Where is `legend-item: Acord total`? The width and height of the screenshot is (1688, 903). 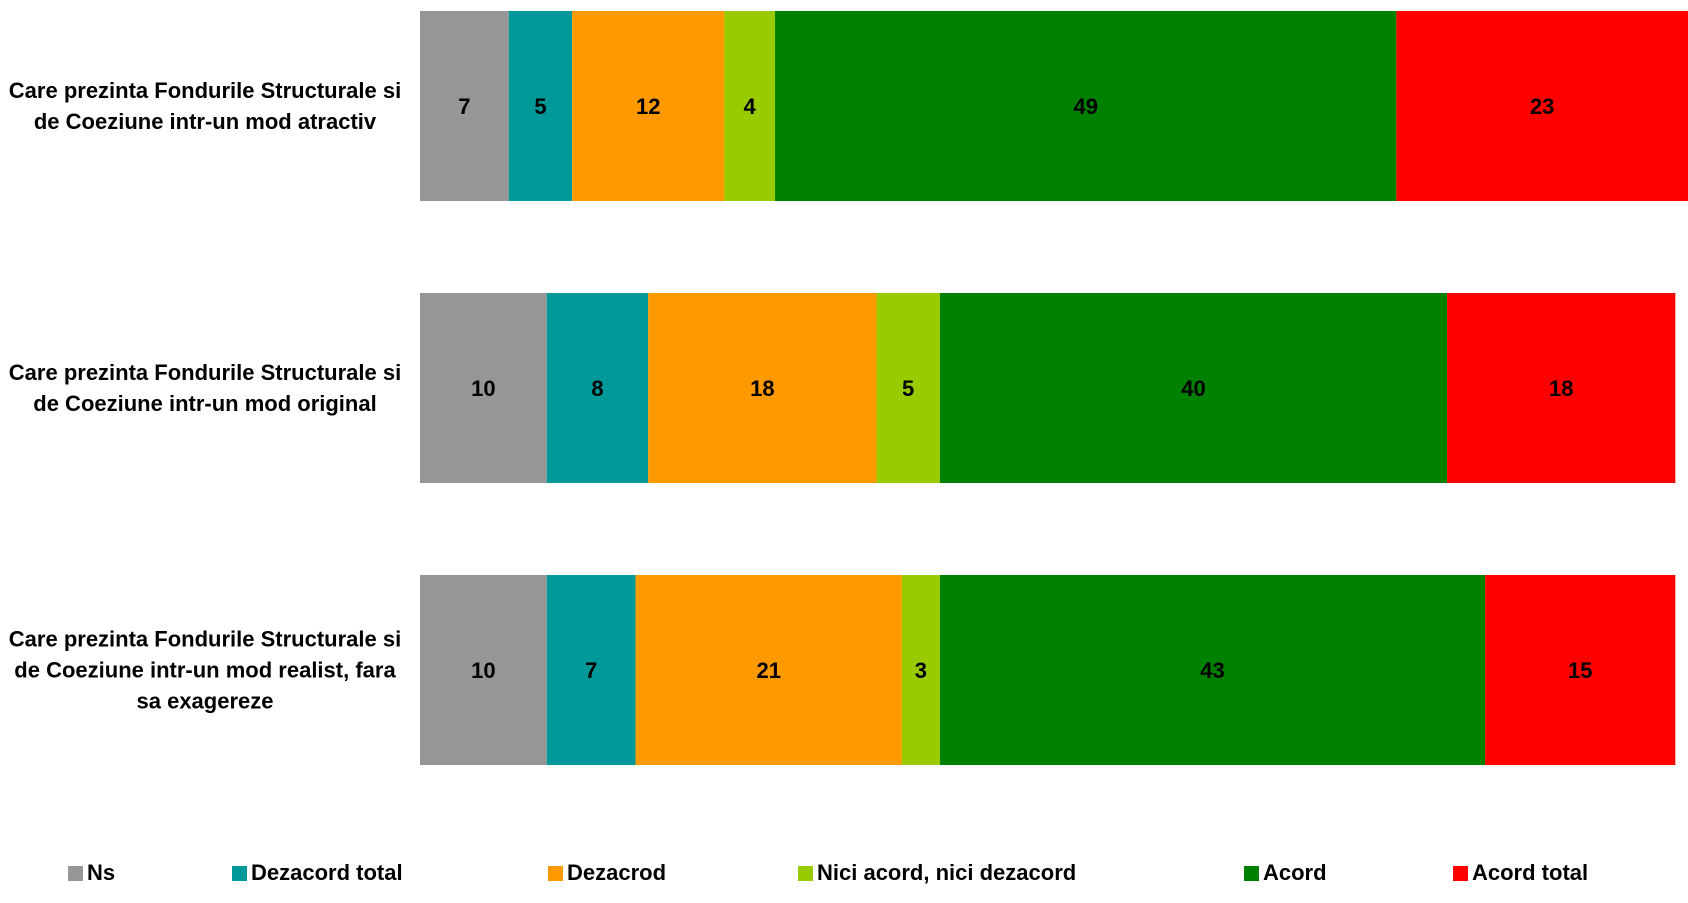
legend-item: Acord total is located at coordinates (1520, 873).